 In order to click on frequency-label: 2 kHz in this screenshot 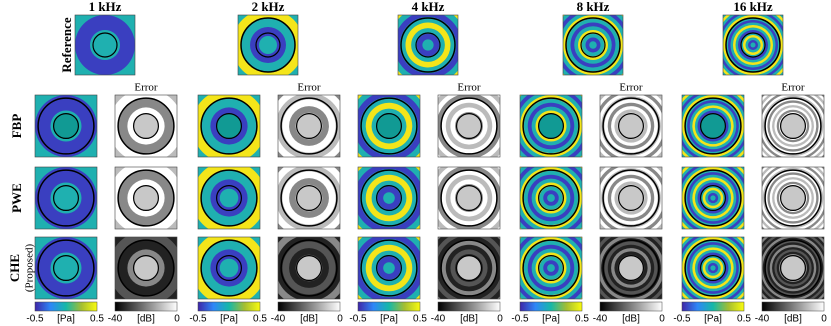, I will do `click(268, 7)`.